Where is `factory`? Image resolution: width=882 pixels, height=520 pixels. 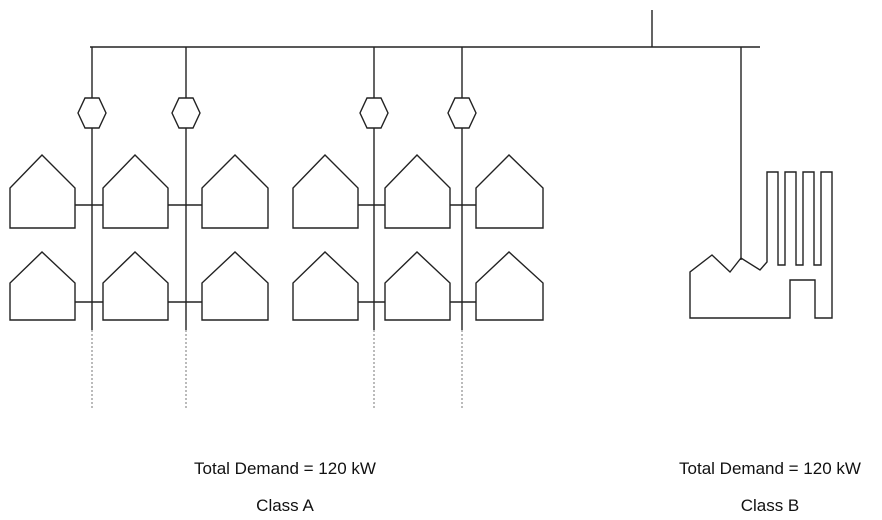
factory is located at coordinates (761, 245).